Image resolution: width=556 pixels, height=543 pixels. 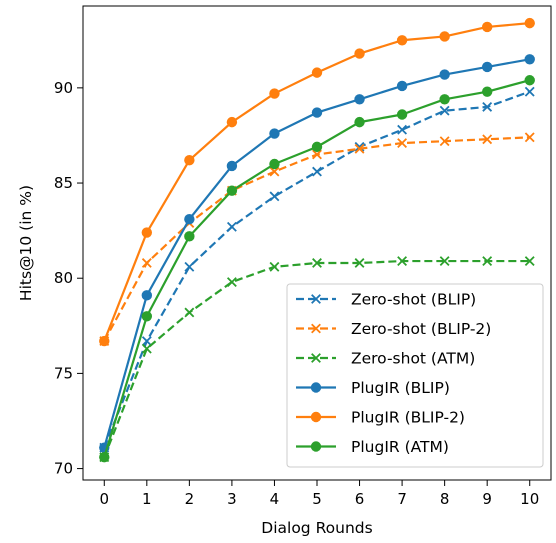 I want to click on x-tick-label: 1, so click(x=147, y=499).